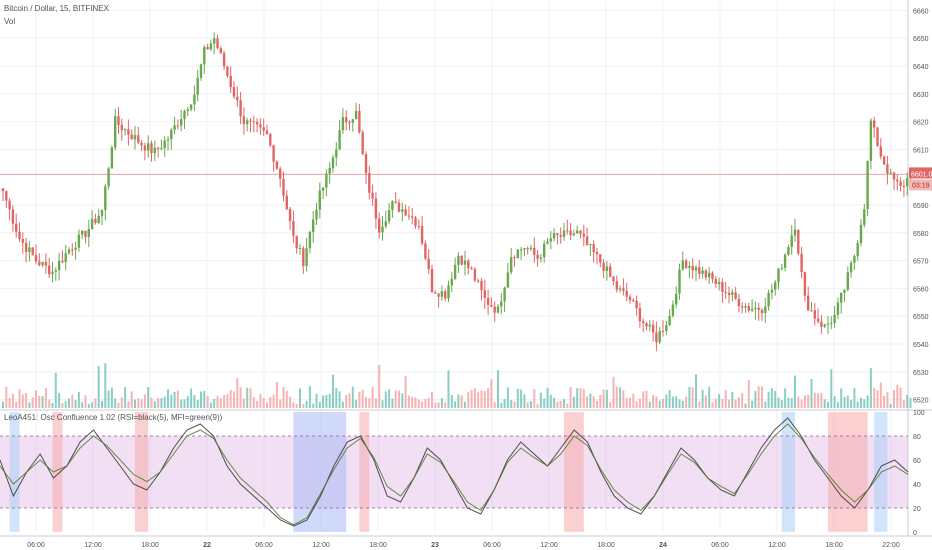  What do you see at coordinates (921, 289) in the screenshot?
I see `price-tick-label: 6560` at bounding box center [921, 289].